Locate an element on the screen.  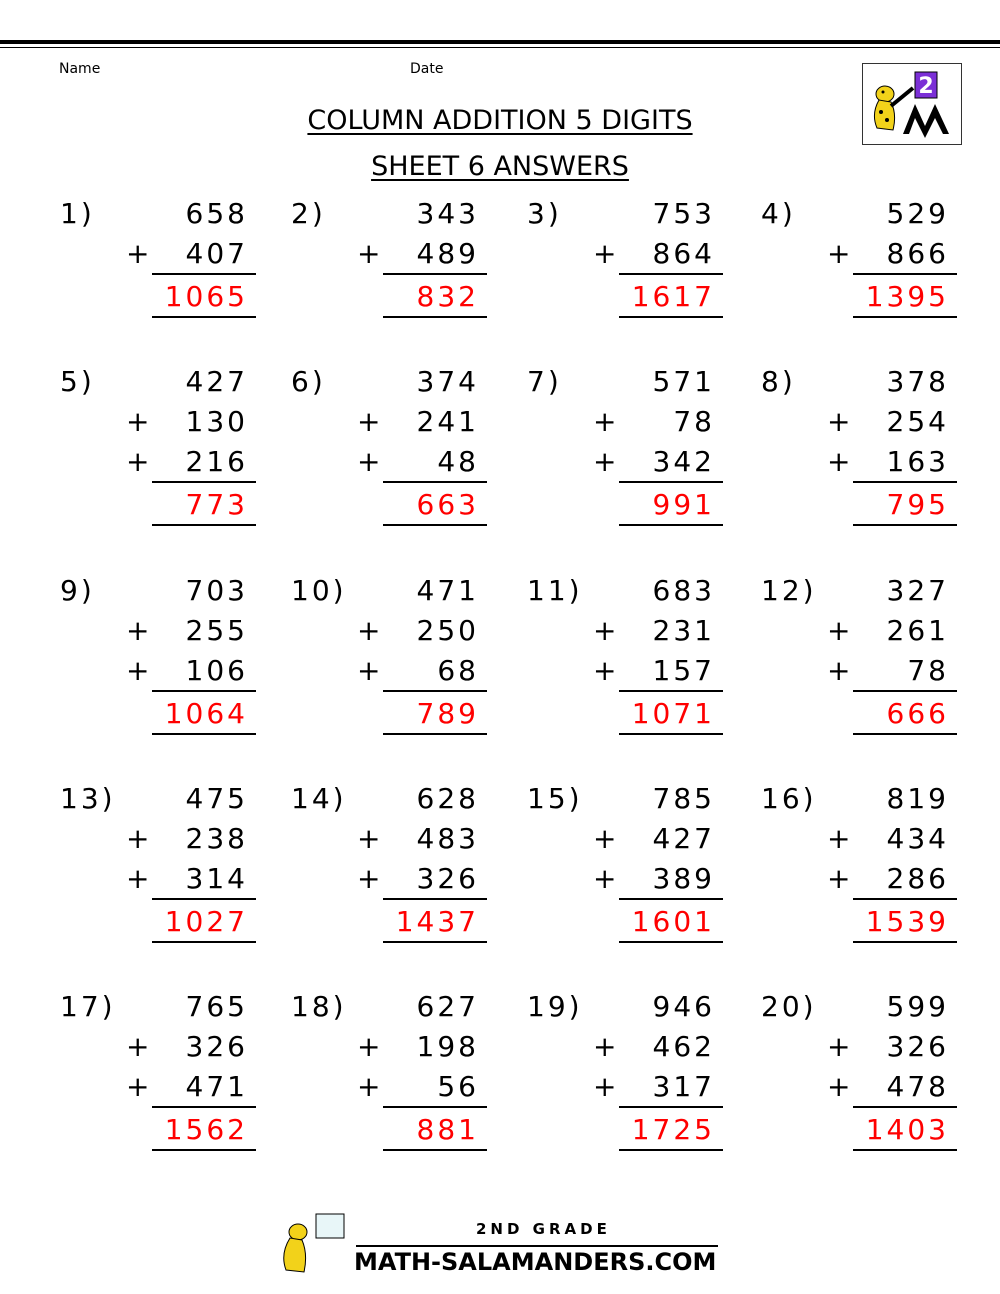
addend: 529 is located at coordinates (917, 213).